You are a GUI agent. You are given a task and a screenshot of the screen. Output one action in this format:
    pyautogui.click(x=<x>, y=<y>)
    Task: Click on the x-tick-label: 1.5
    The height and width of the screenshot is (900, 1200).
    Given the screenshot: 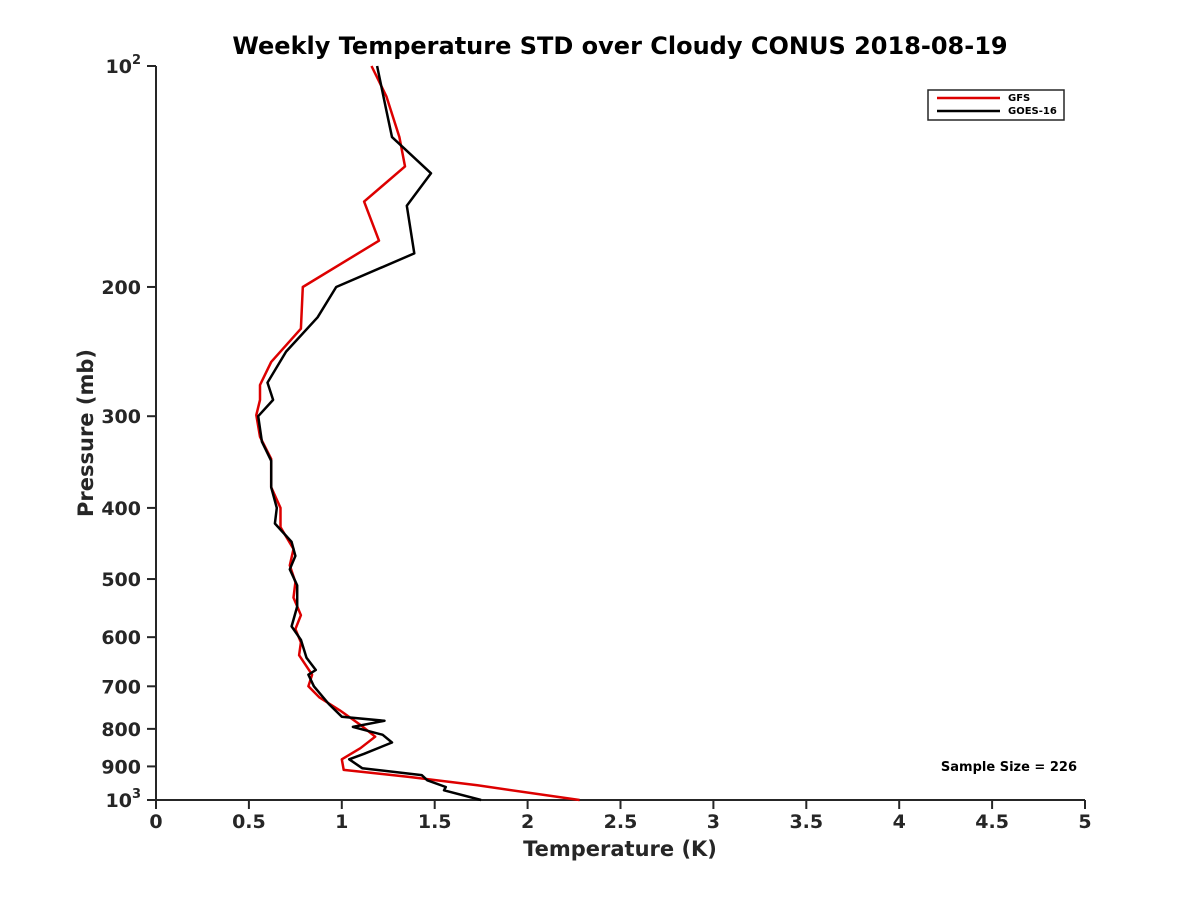 What is the action you would take?
    pyautogui.click(x=435, y=822)
    